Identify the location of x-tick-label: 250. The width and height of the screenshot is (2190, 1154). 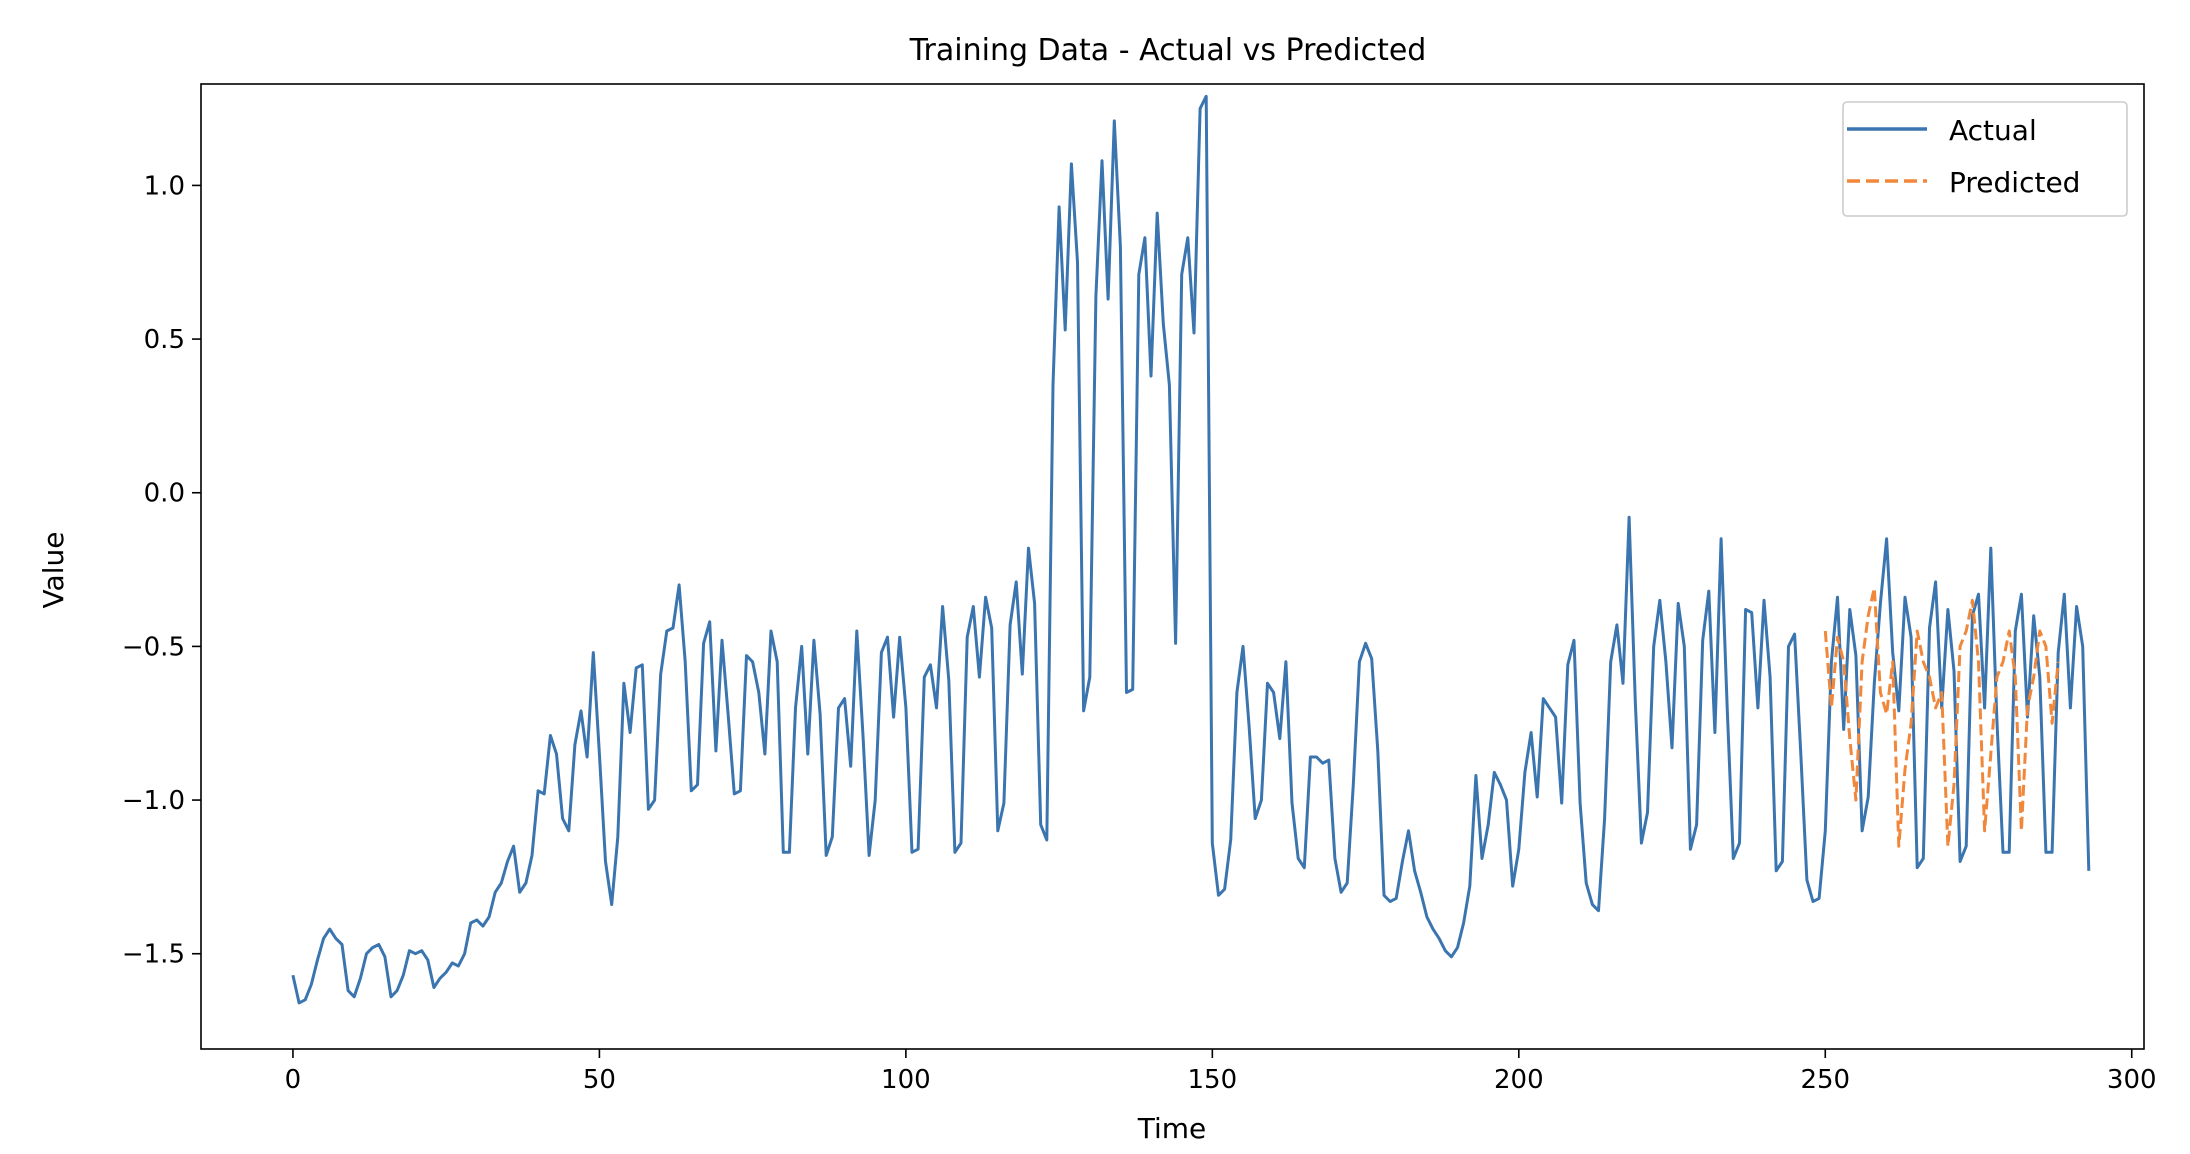
(1825, 1080).